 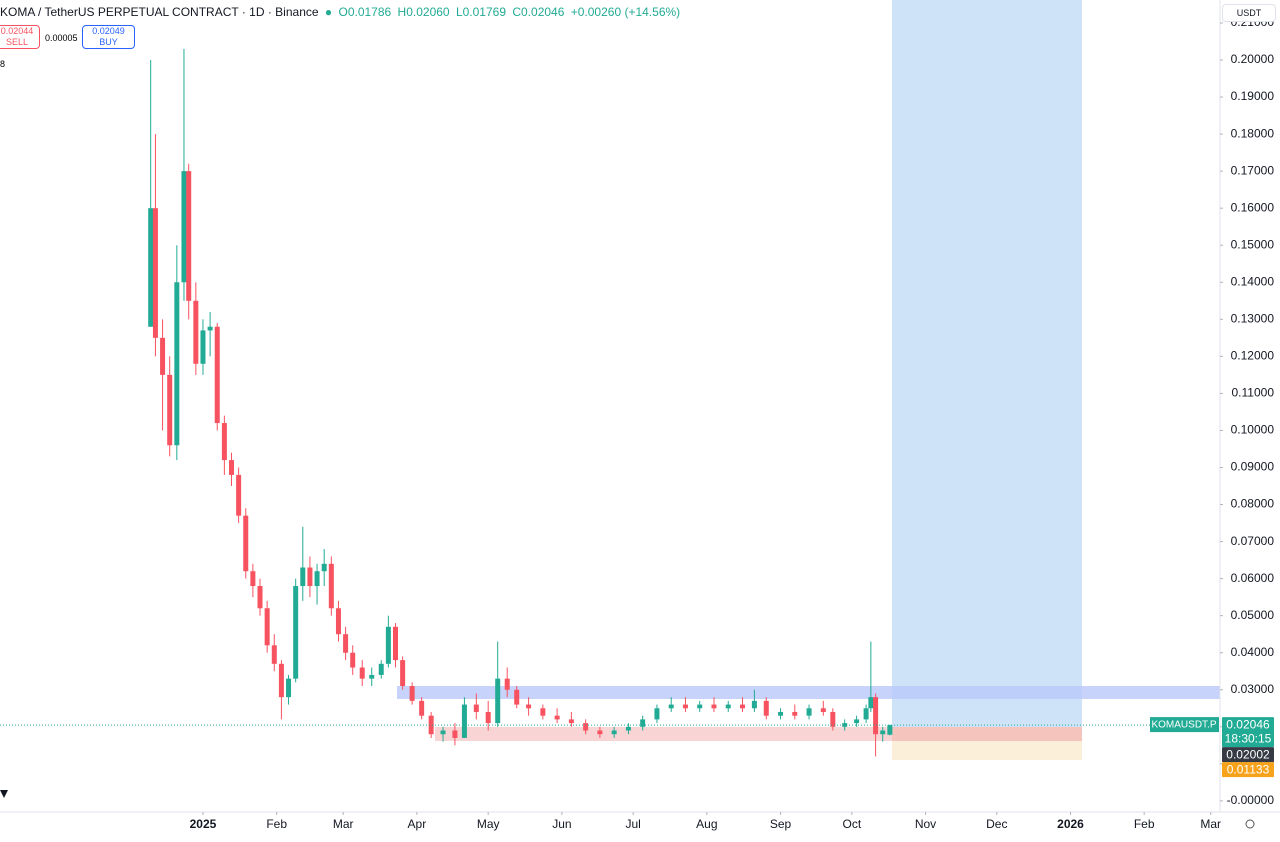 What do you see at coordinates (365, 12) in the screenshot?
I see `open: O0.01786` at bounding box center [365, 12].